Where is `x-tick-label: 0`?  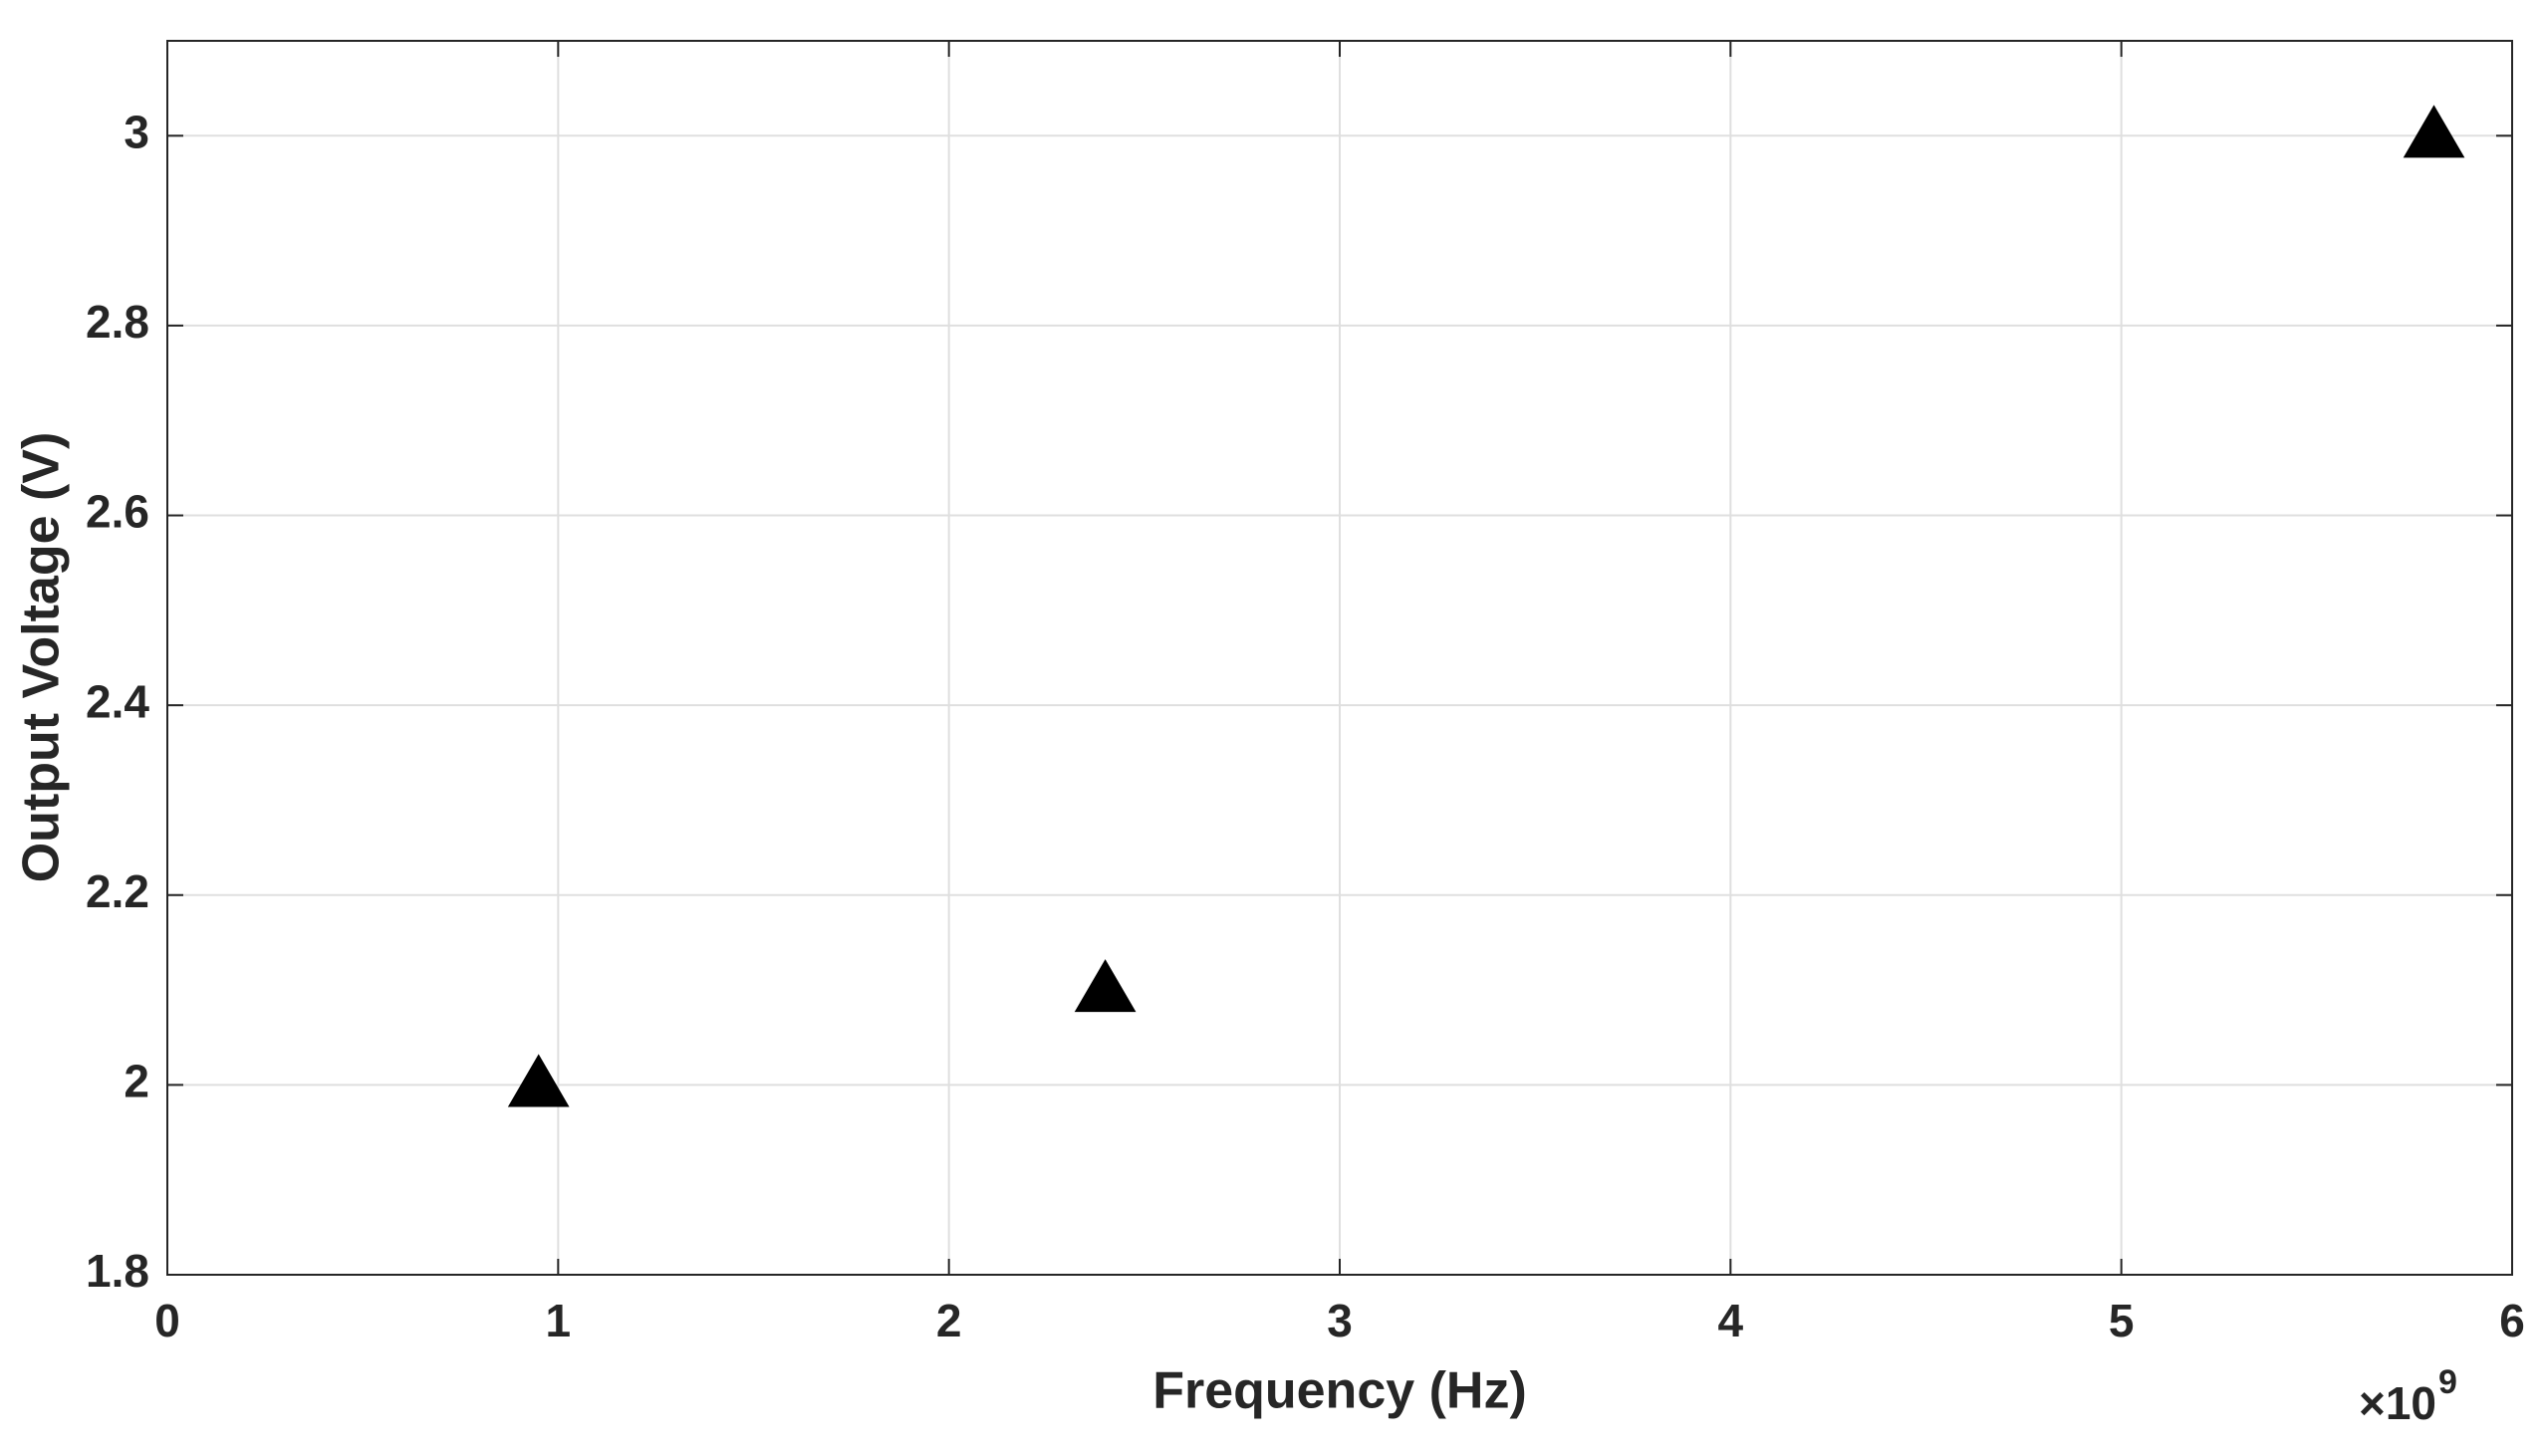 x-tick-label: 0 is located at coordinates (167, 1320).